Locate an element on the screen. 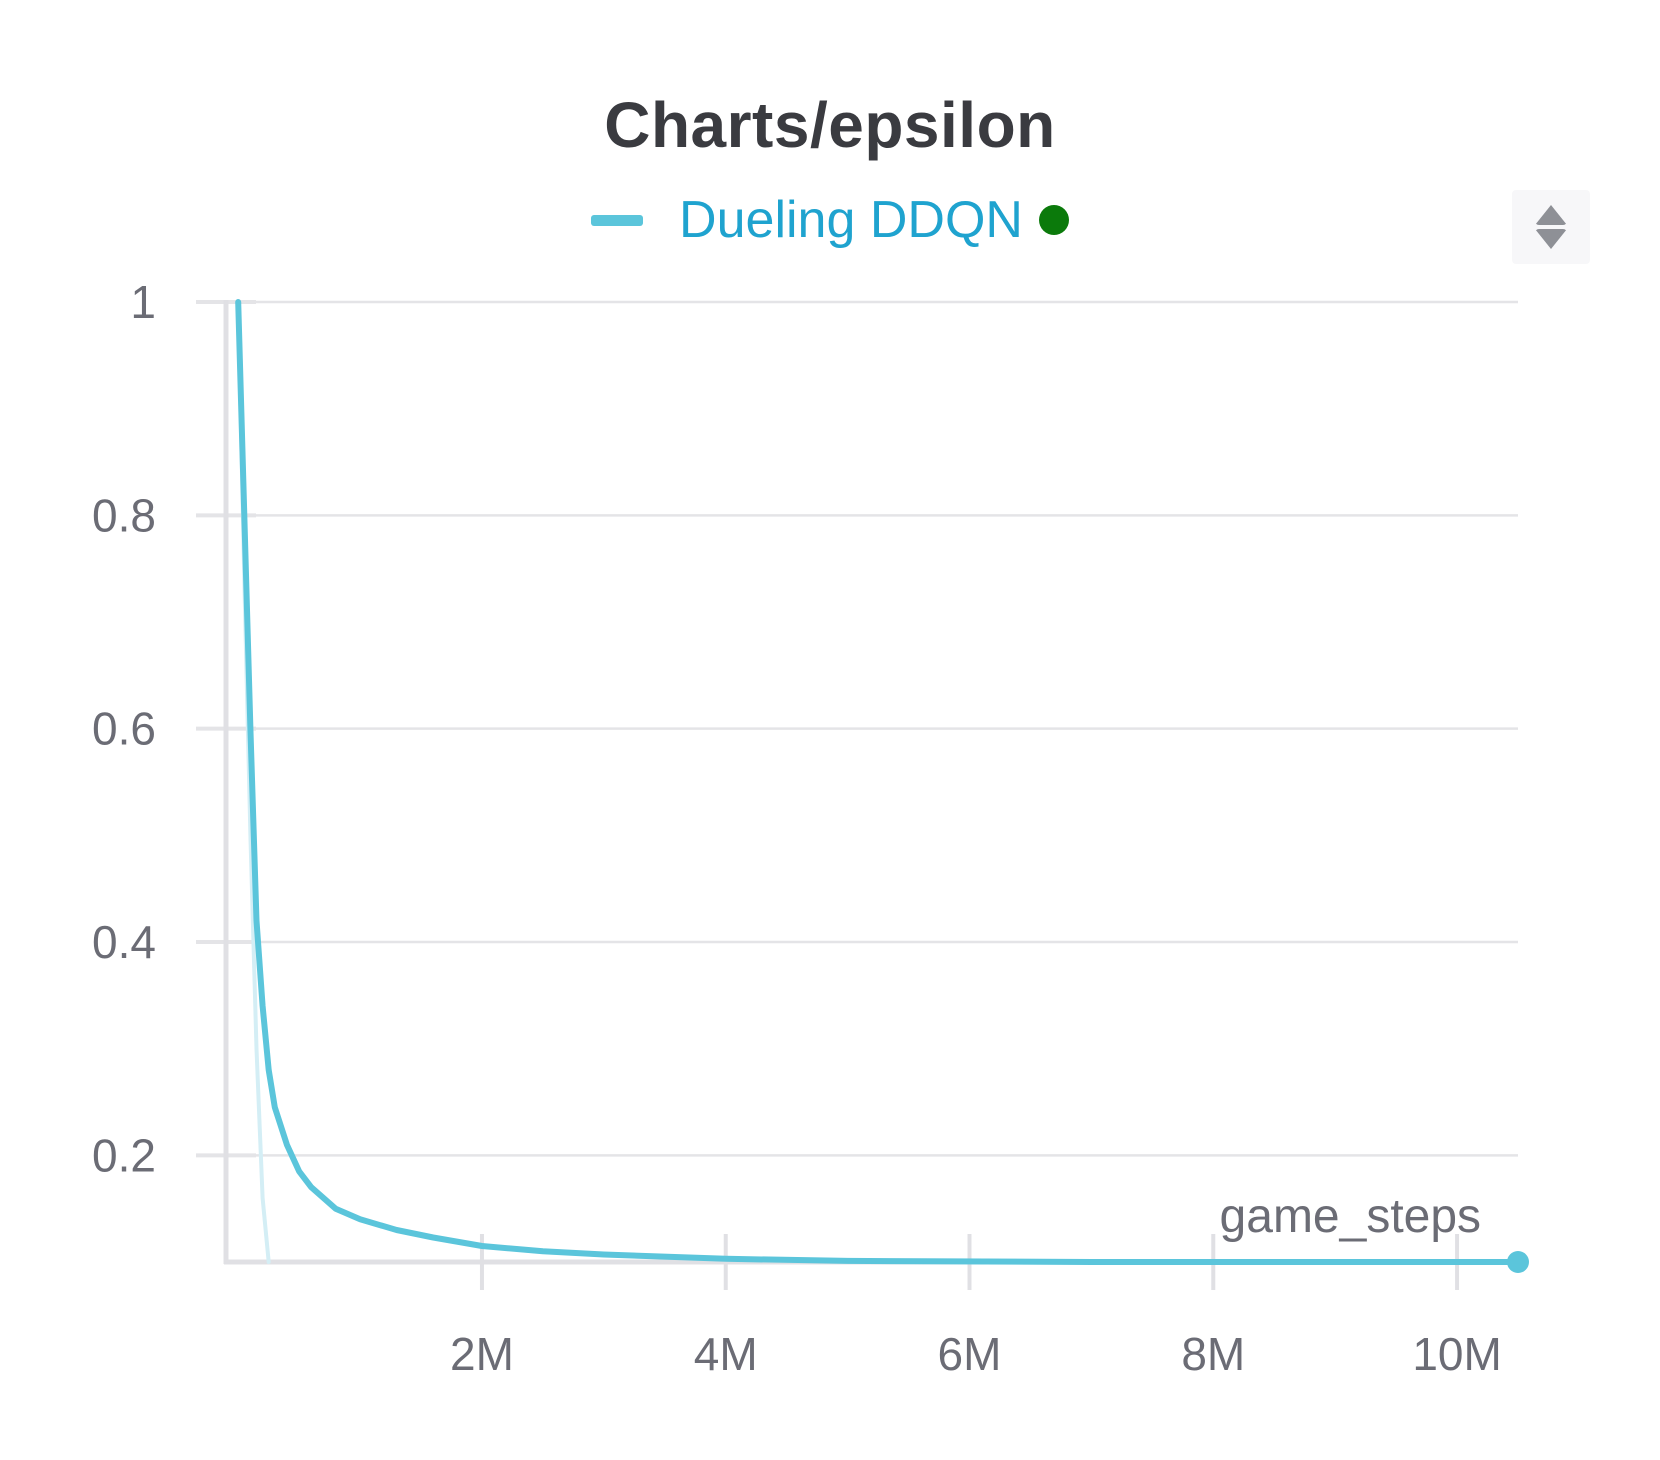 This screenshot has height=1460, width=1660. y-tick-label: 1 is located at coordinates (143, 302).